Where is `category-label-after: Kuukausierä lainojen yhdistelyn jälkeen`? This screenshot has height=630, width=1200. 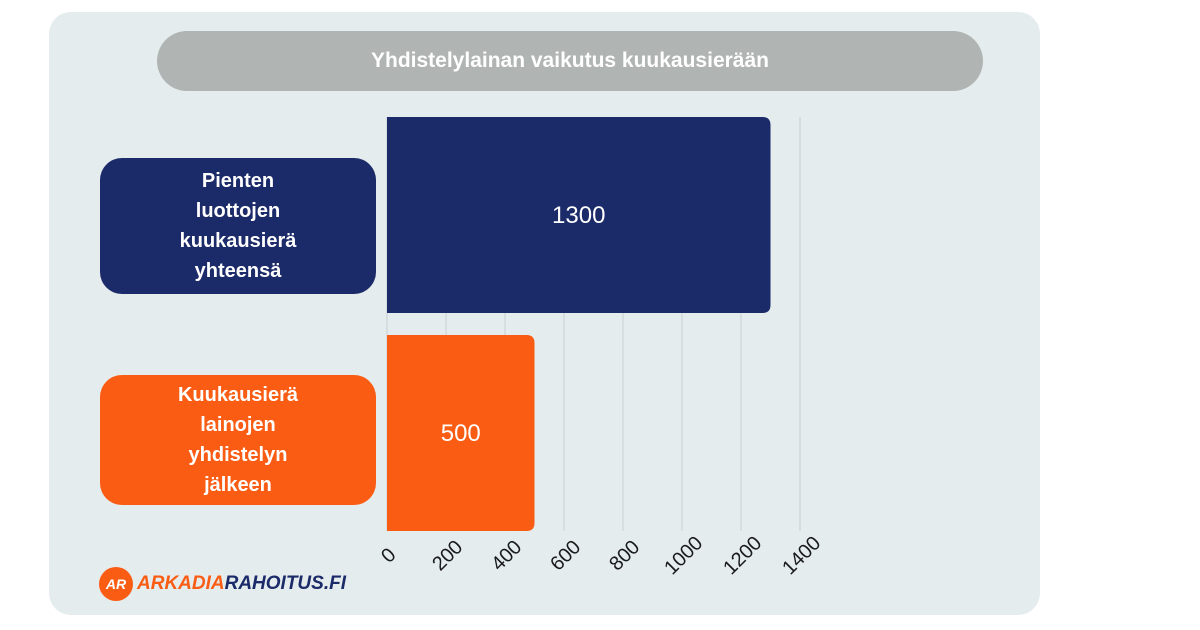
category-label-after: Kuukausierä lainojen yhdistelyn jälkeen is located at coordinates (238, 440).